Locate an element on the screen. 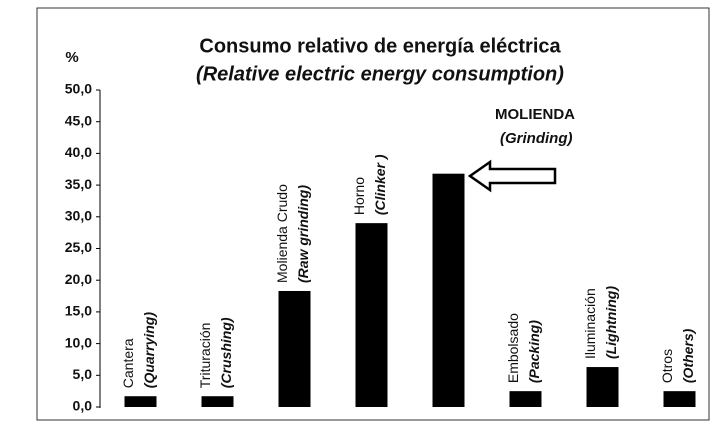 The height and width of the screenshot is (427, 717). y-tick-label: 30,0 is located at coordinates (78, 216).